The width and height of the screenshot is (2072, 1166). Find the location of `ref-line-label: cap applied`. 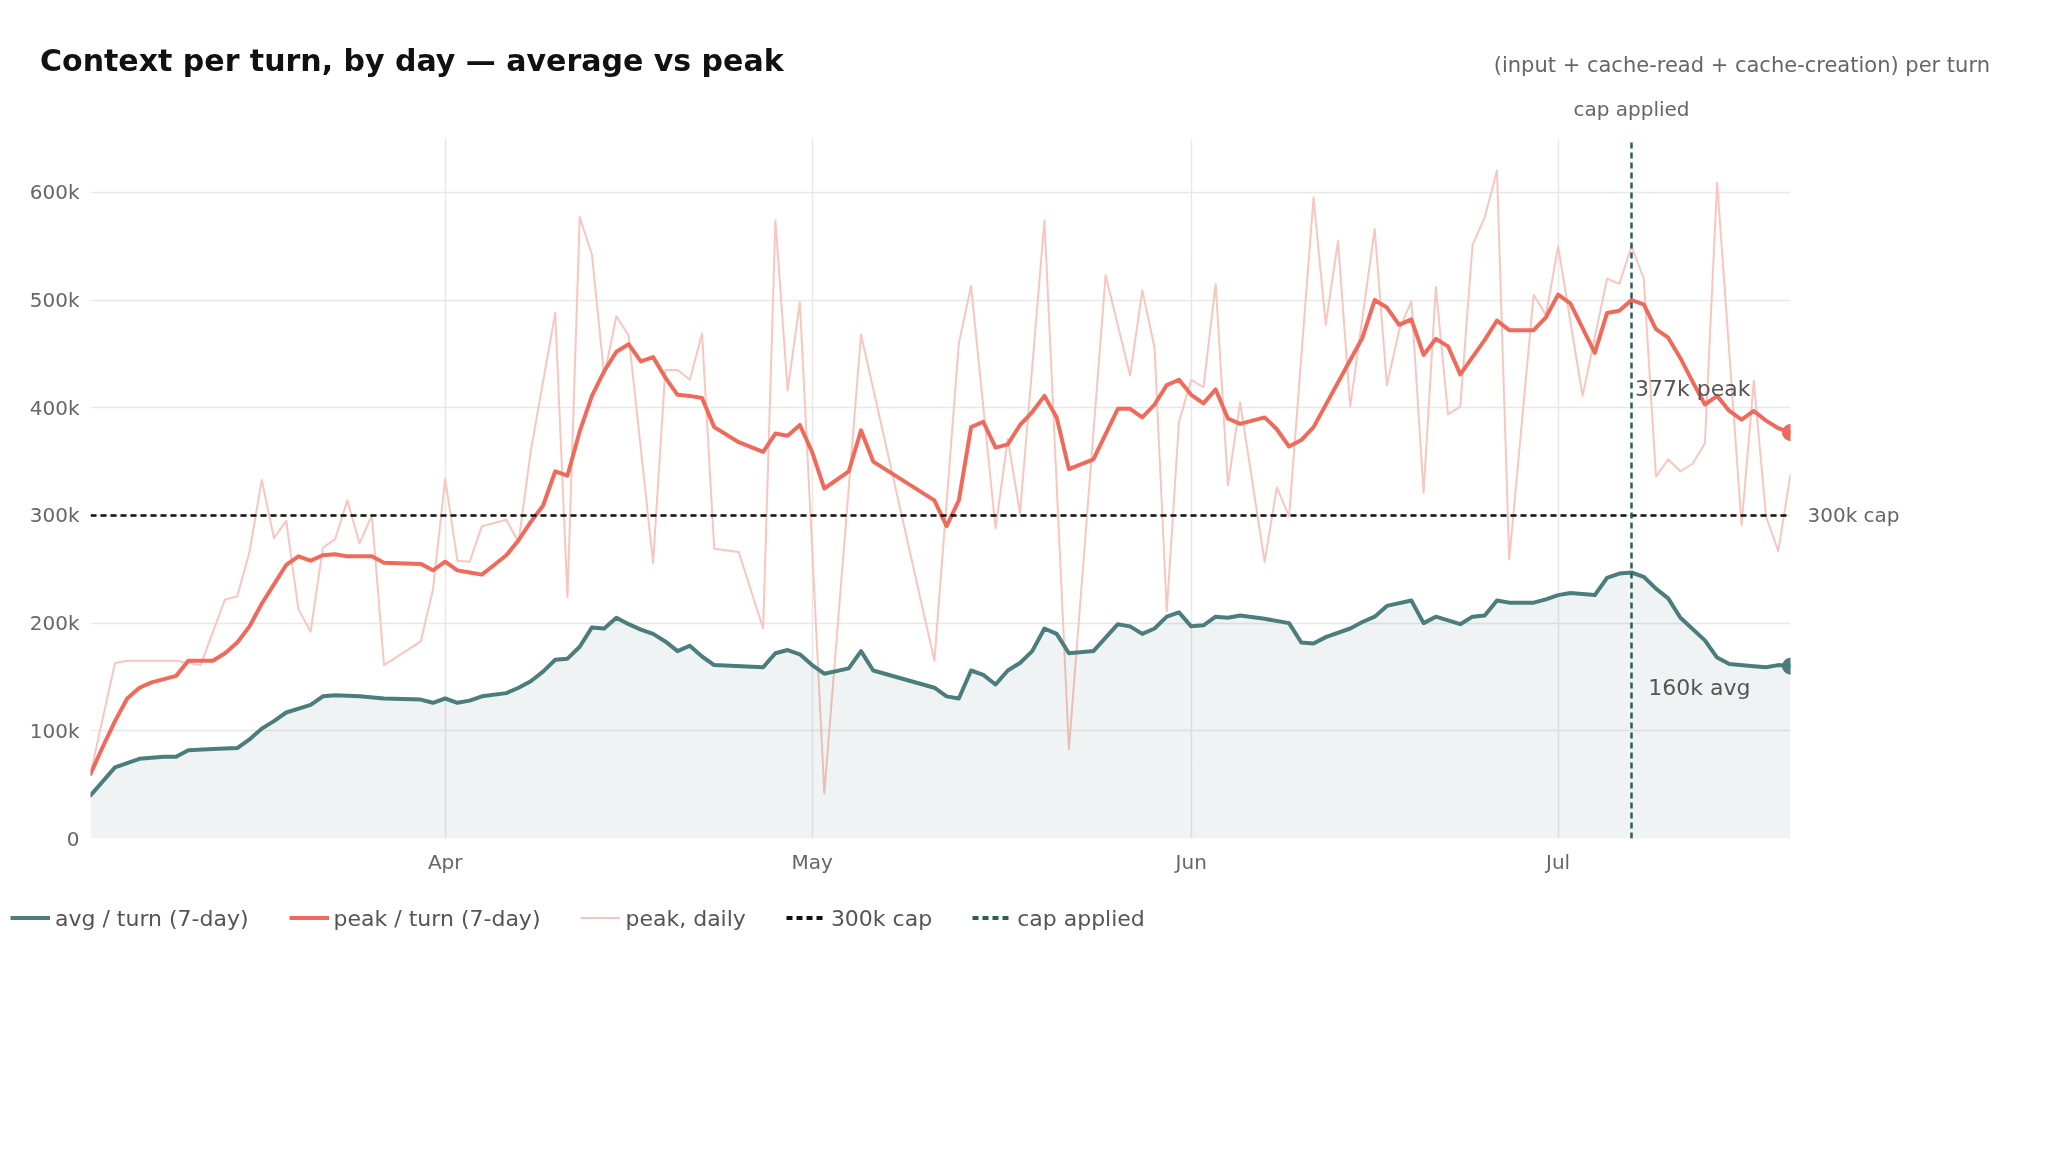

ref-line-label: cap applied is located at coordinates (1631, 108).